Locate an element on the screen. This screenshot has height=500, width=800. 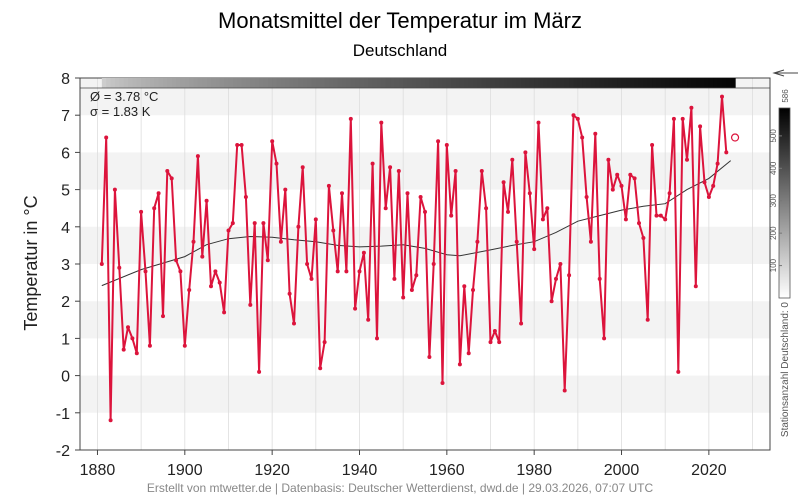
legend-tick-label: 300 is located at coordinates (773, 201).